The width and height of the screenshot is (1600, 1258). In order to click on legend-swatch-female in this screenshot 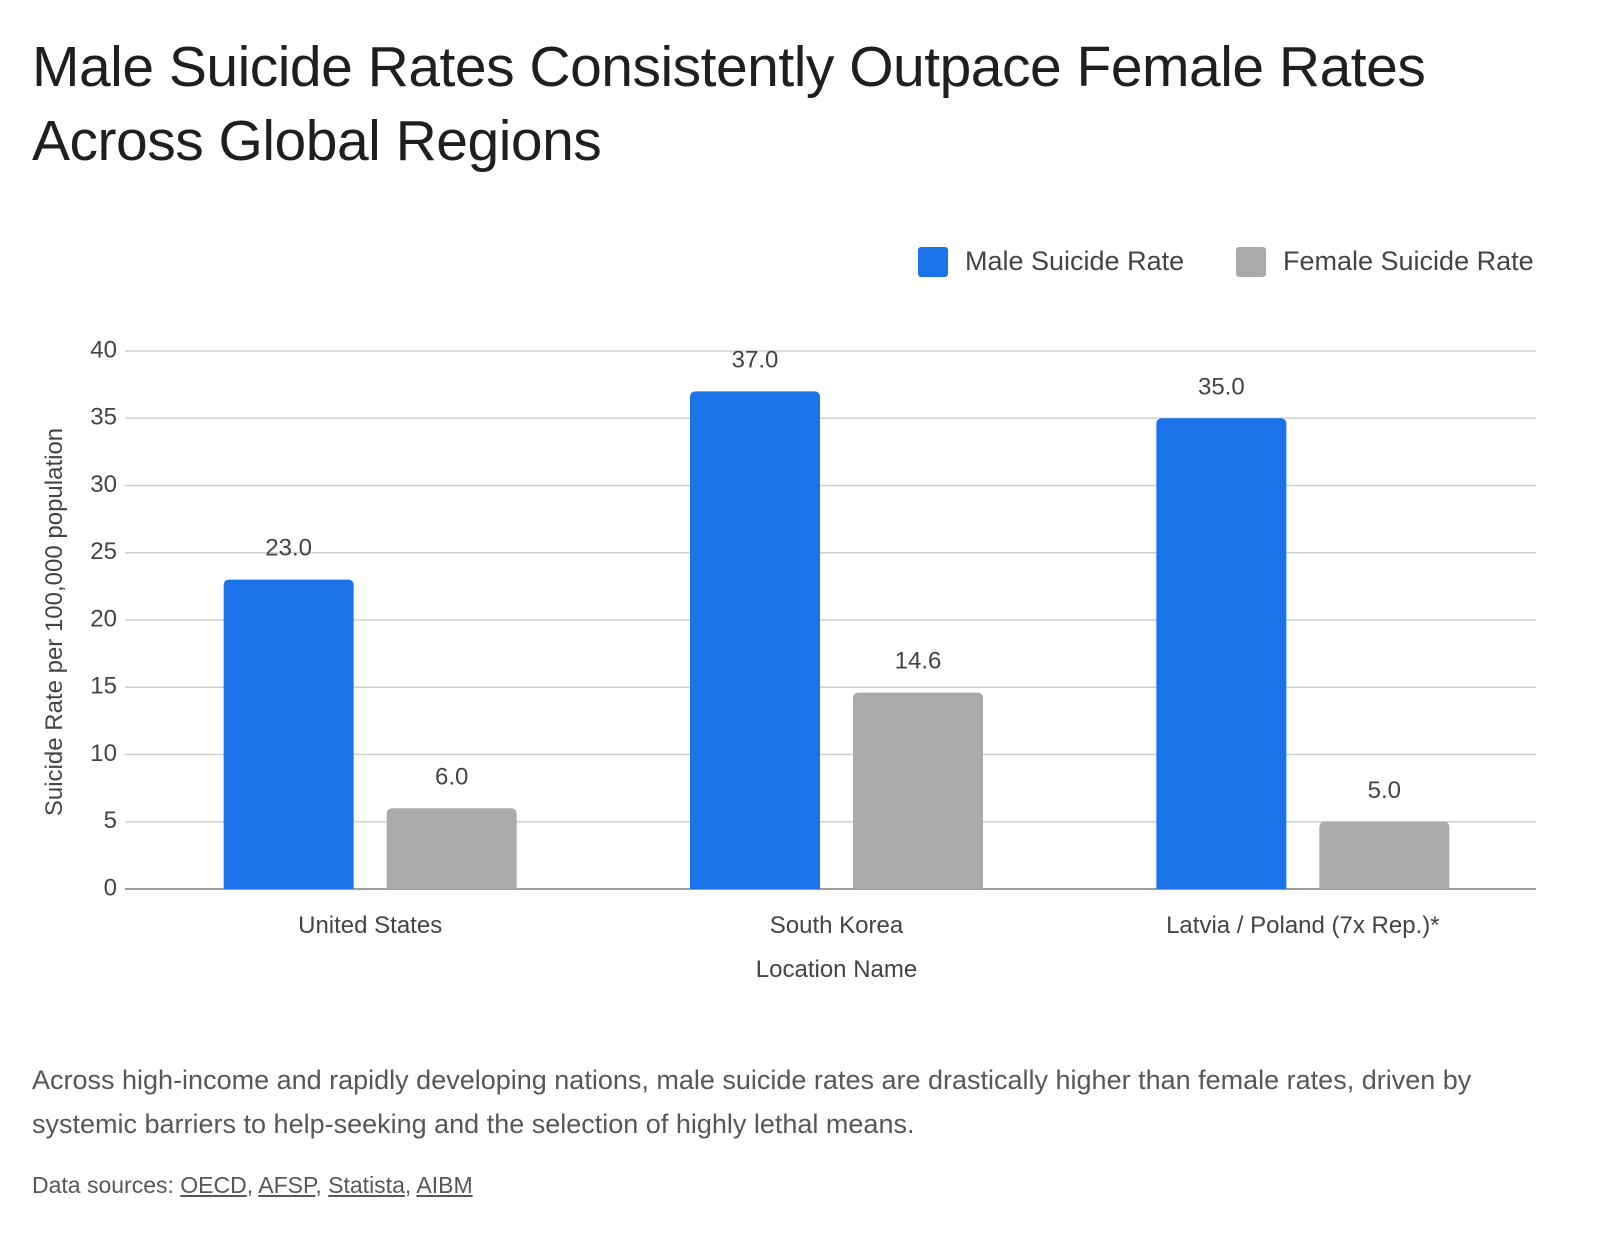, I will do `click(1251, 262)`.